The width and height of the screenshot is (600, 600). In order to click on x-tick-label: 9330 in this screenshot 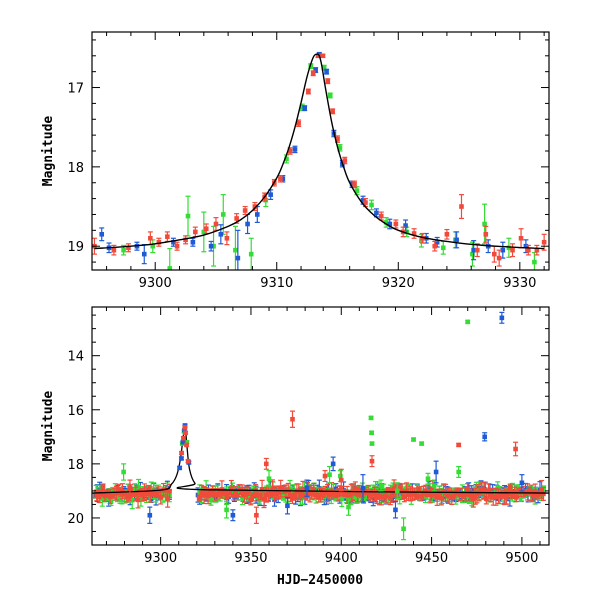, I will do `click(519, 283)`.